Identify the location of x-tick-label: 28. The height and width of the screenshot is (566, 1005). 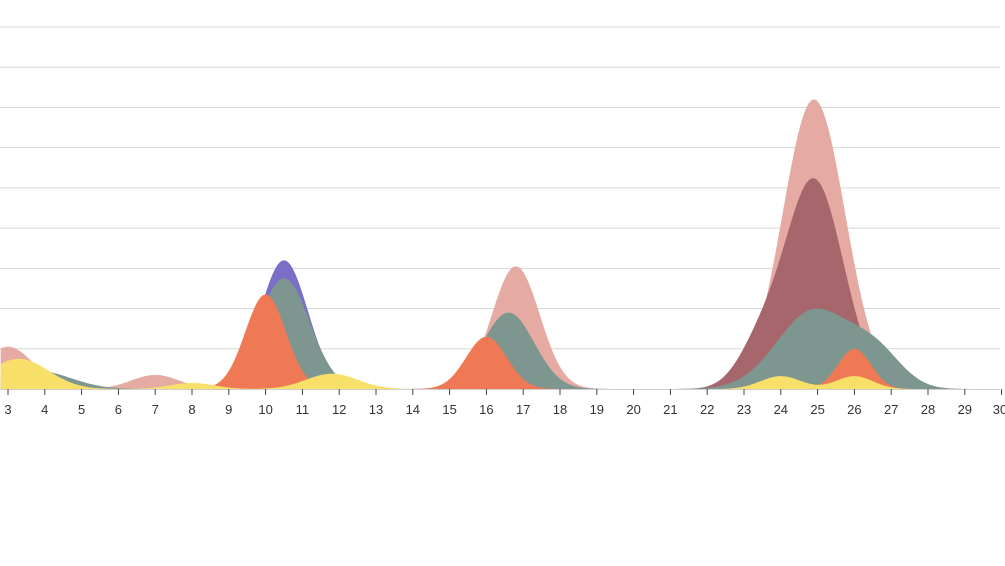
(928, 409).